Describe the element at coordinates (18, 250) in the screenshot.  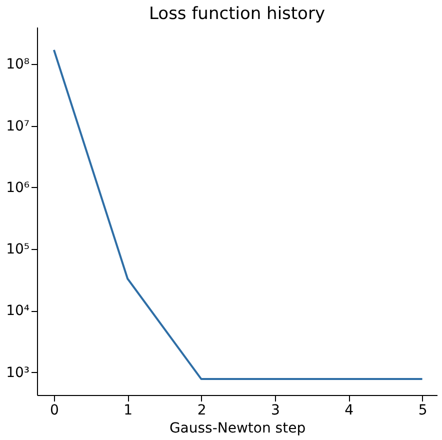
I see `y-tick-label: 10⁵` at that location.